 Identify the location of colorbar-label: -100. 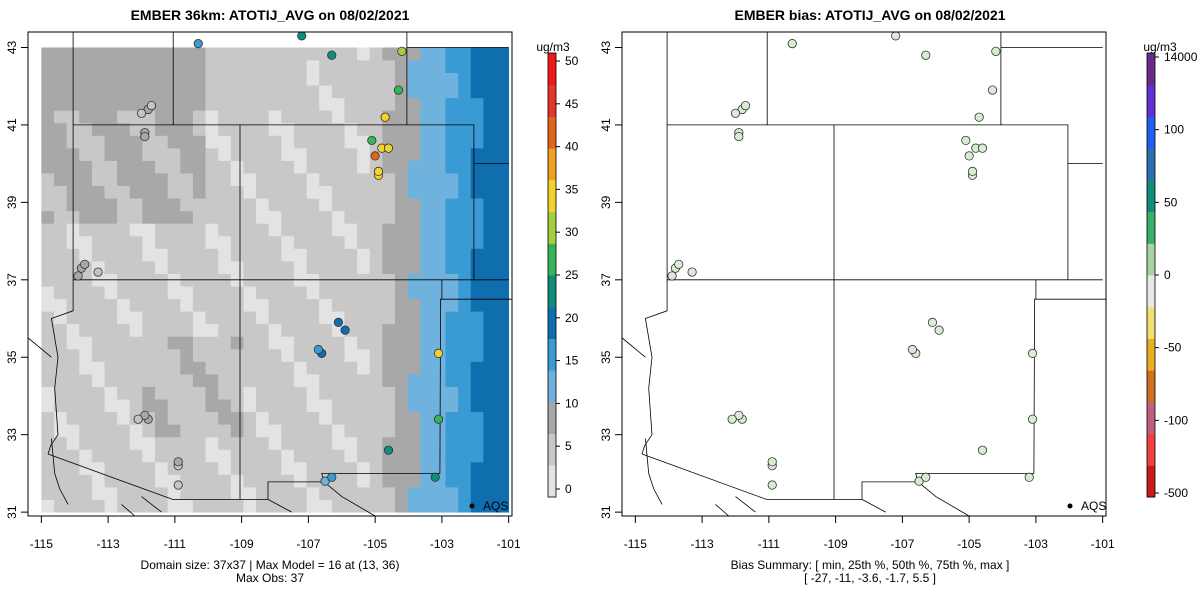
(1176, 420).